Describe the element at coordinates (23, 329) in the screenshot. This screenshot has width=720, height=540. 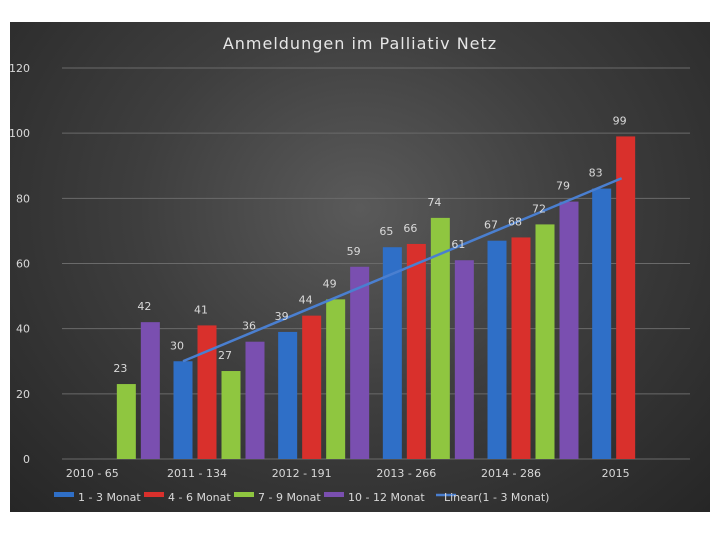
I see `y-tick-label: 40` at that location.